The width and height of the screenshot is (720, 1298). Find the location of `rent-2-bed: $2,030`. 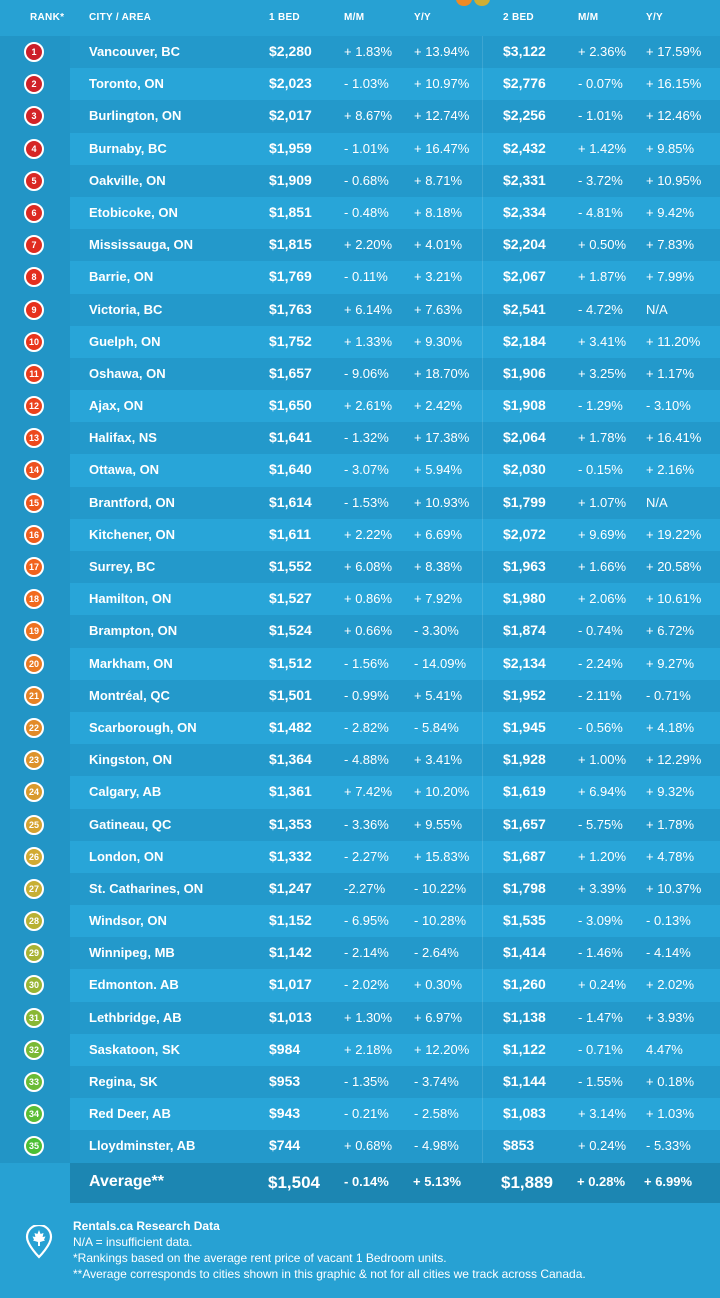

rent-2-bed: $2,030 is located at coordinates (524, 469).